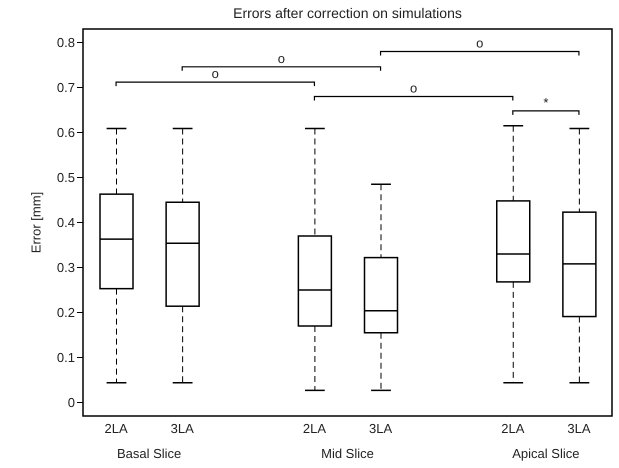 The image size is (619, 468). I want to click on y-tick-label: 0.3, so click(65, 268).